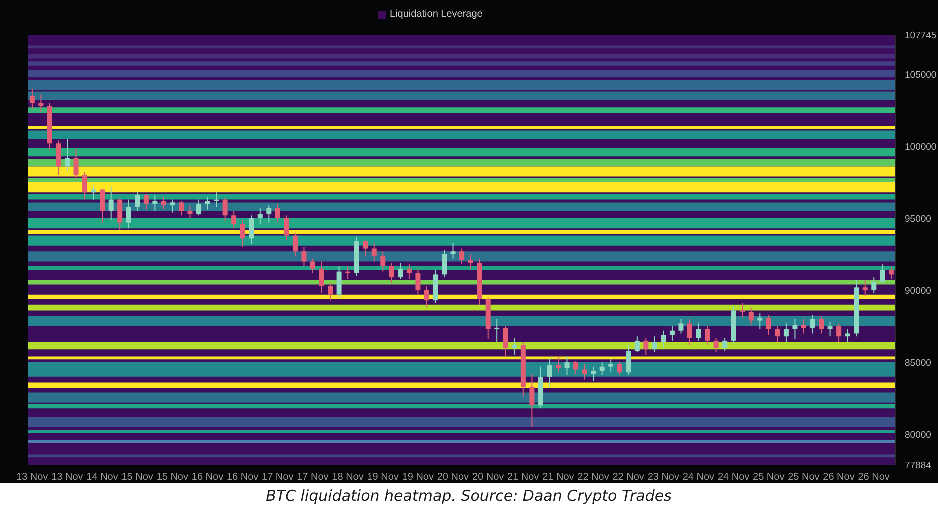 The width and height of the screenshot is (938, 530). What do you see at coordinates (918, 219) in the screenshot?
I see `y-tick-label: 95000` at bounding box center [918, 219].